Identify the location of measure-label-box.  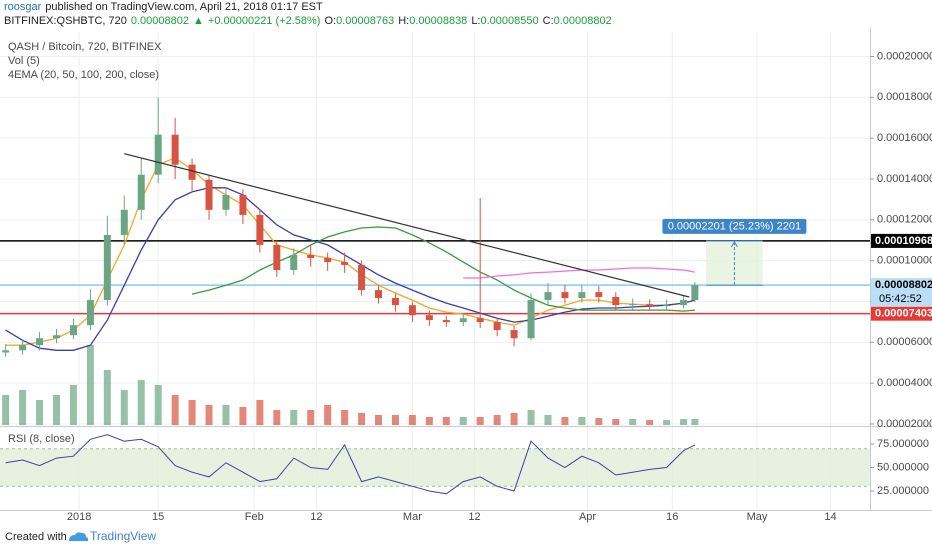
(734, 226).